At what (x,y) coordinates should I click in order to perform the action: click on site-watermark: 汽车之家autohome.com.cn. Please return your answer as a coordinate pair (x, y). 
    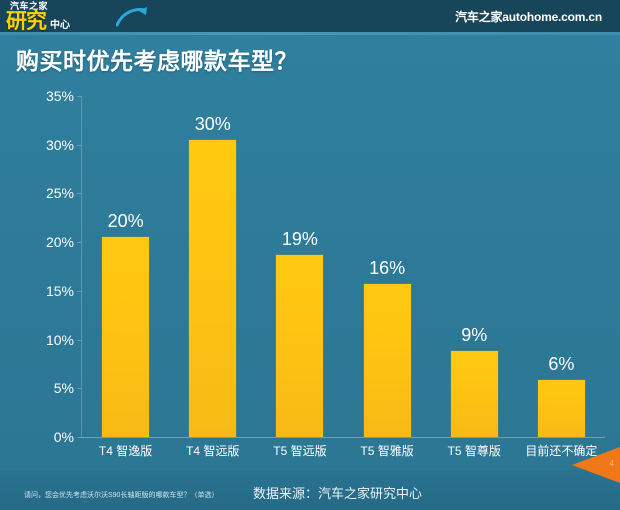
    Looking at the image, I should click on (528, 17).